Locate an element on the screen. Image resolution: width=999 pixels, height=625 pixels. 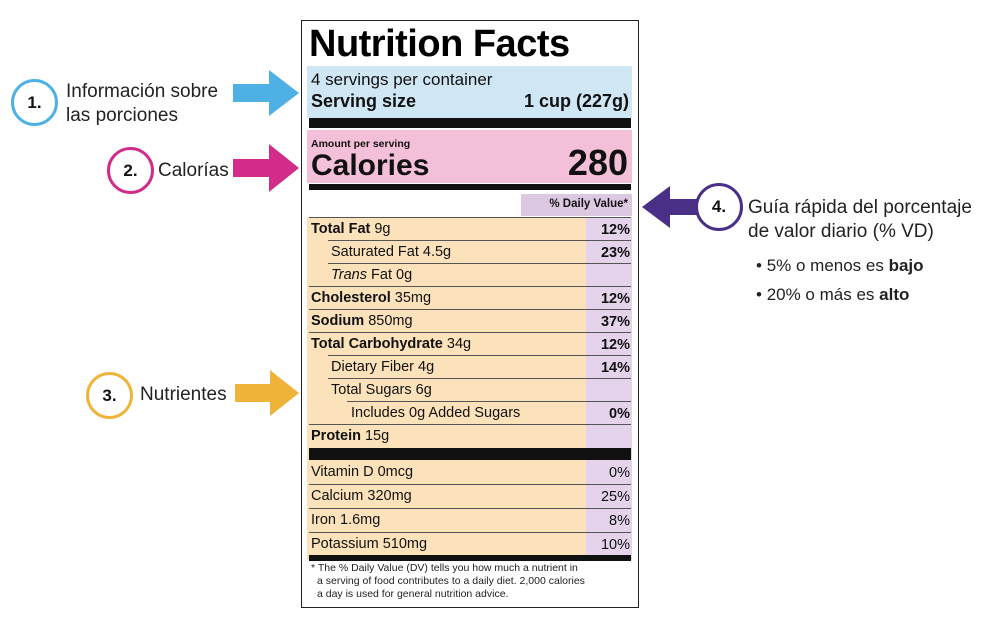
annotation-1-line1: Información sobre is located at coordinates (142, 92).